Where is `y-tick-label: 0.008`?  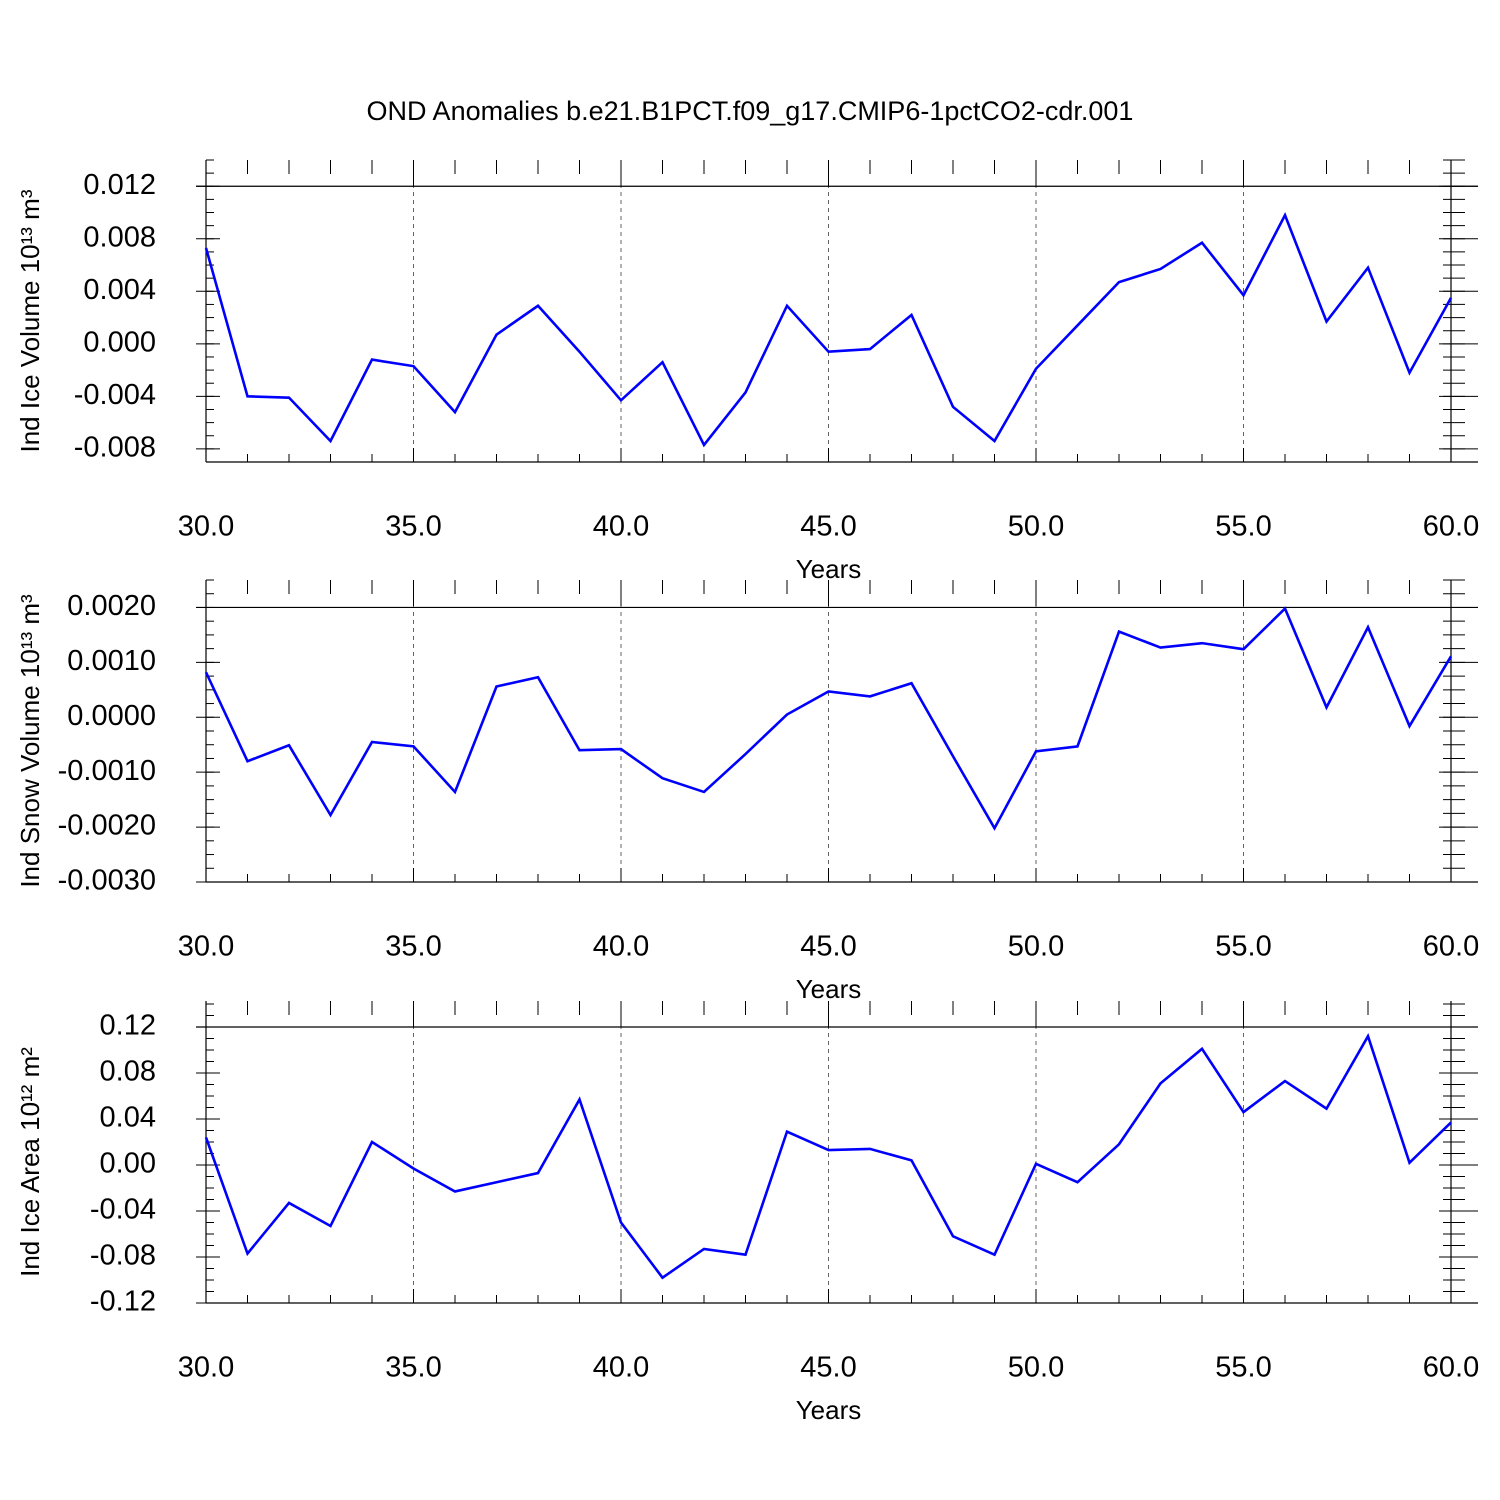
y-tick-label: 0.008 is located at coordinates (119, 237).